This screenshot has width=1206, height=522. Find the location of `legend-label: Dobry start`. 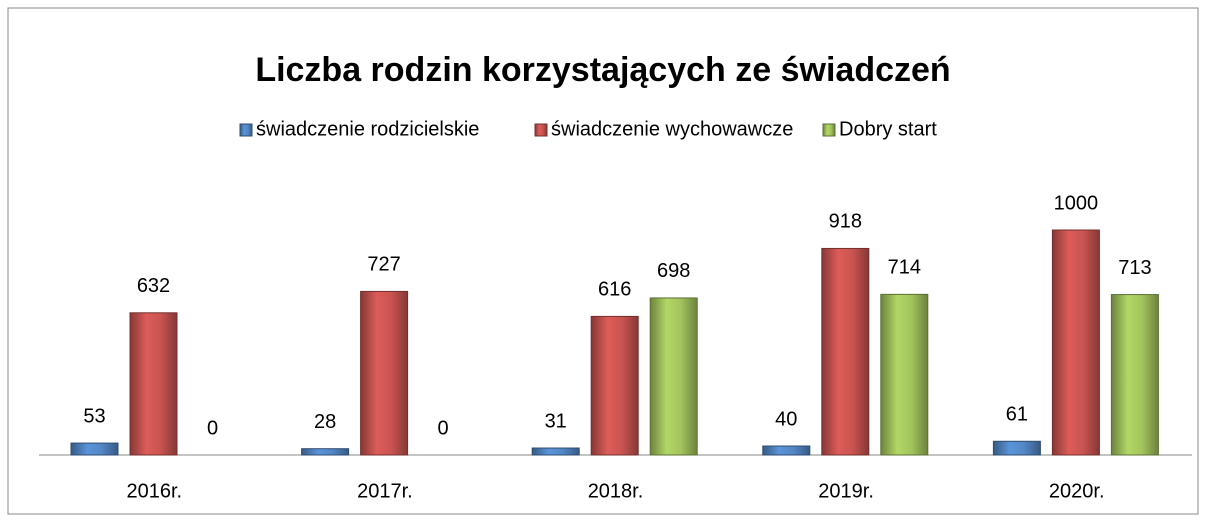

legend-label: Dobry start is located at coordinates (888, 129).